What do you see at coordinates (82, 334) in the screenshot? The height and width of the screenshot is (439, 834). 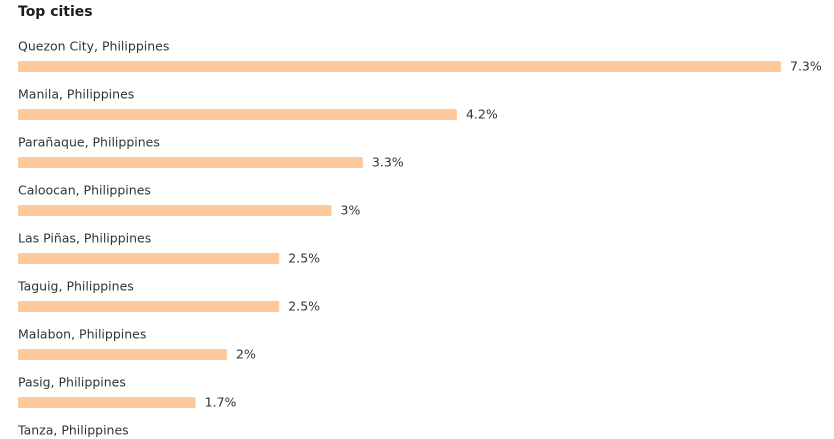 I see `category-label: Malabon, Philippines` at bounding box center [82, 334].